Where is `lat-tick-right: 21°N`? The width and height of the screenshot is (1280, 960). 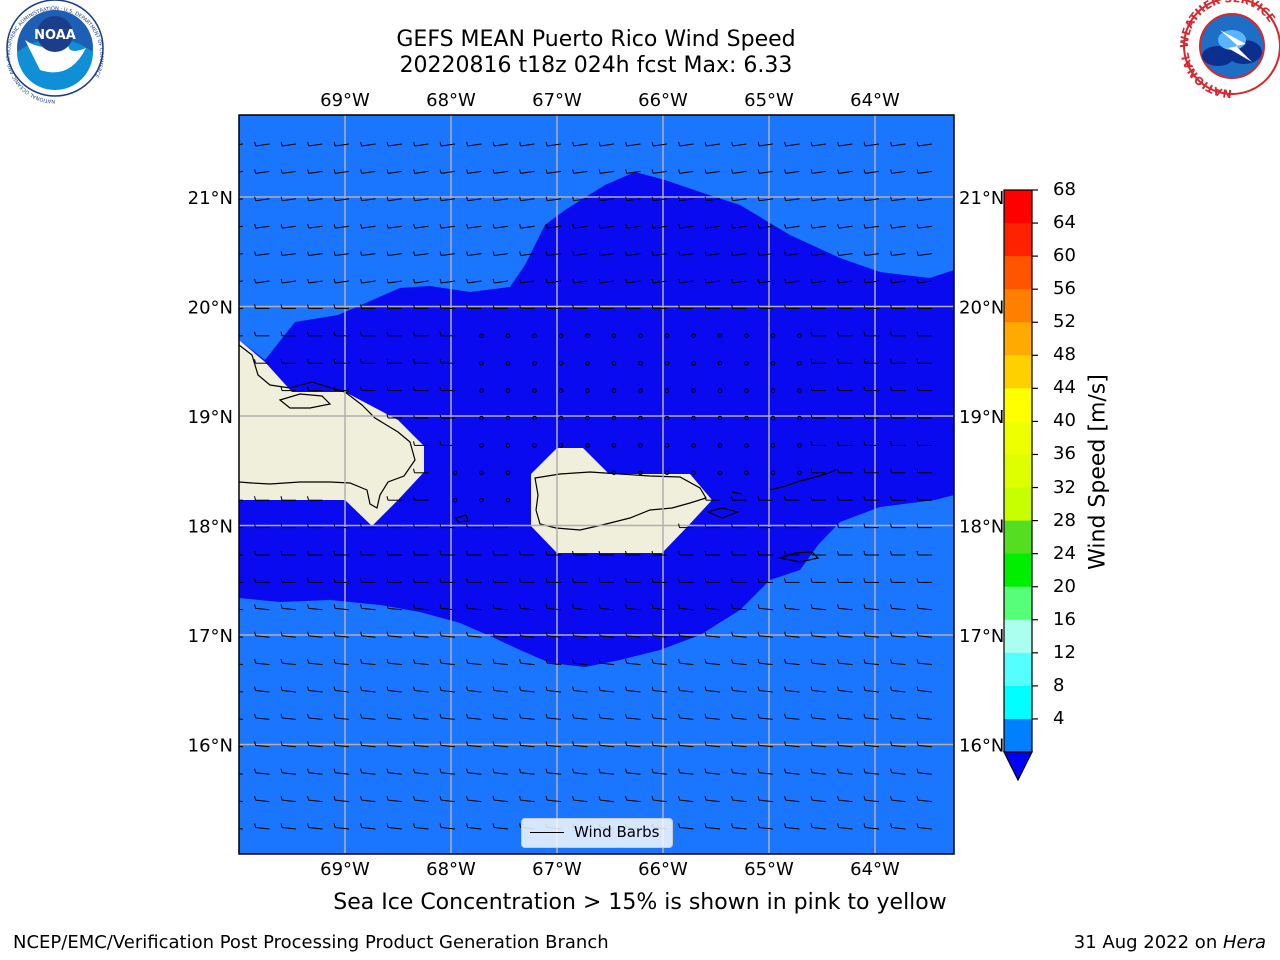
lat-tick-right: 21°N is located at coordinates (981, 198).